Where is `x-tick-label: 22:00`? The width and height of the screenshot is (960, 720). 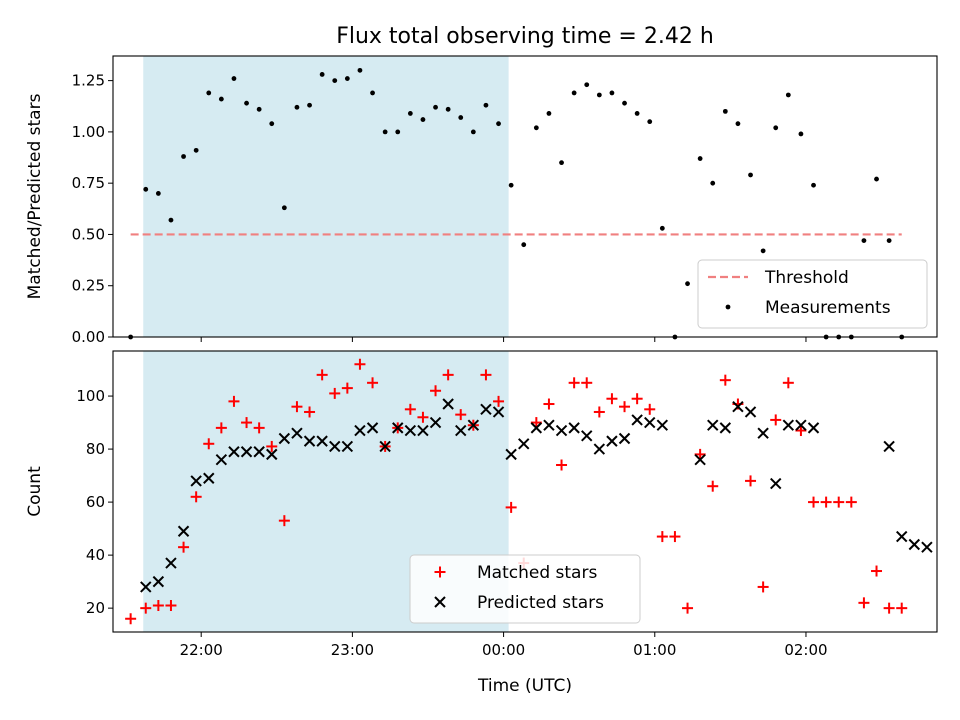 x-tick-label: 22:00 is located at coordinates (201, 650).